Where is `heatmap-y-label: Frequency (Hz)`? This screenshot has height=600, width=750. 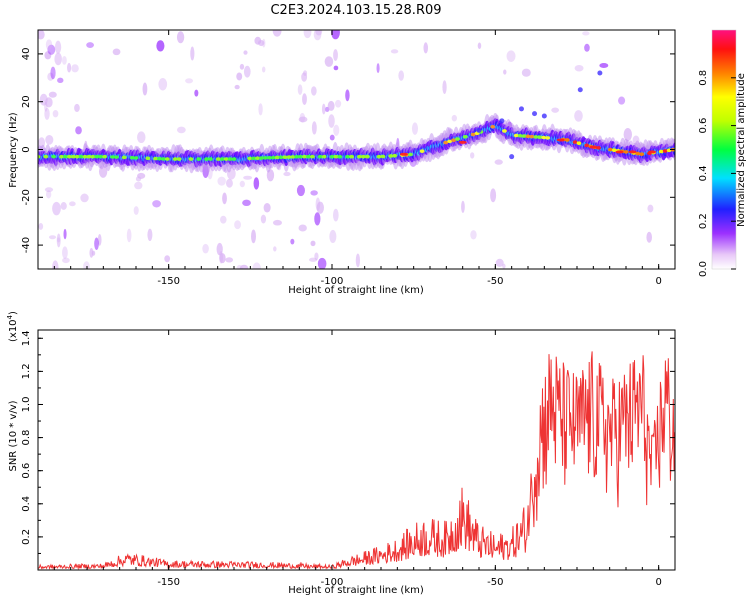
heatmap-y-label: Frequency (Hz) is located at coordinates (13, 150).